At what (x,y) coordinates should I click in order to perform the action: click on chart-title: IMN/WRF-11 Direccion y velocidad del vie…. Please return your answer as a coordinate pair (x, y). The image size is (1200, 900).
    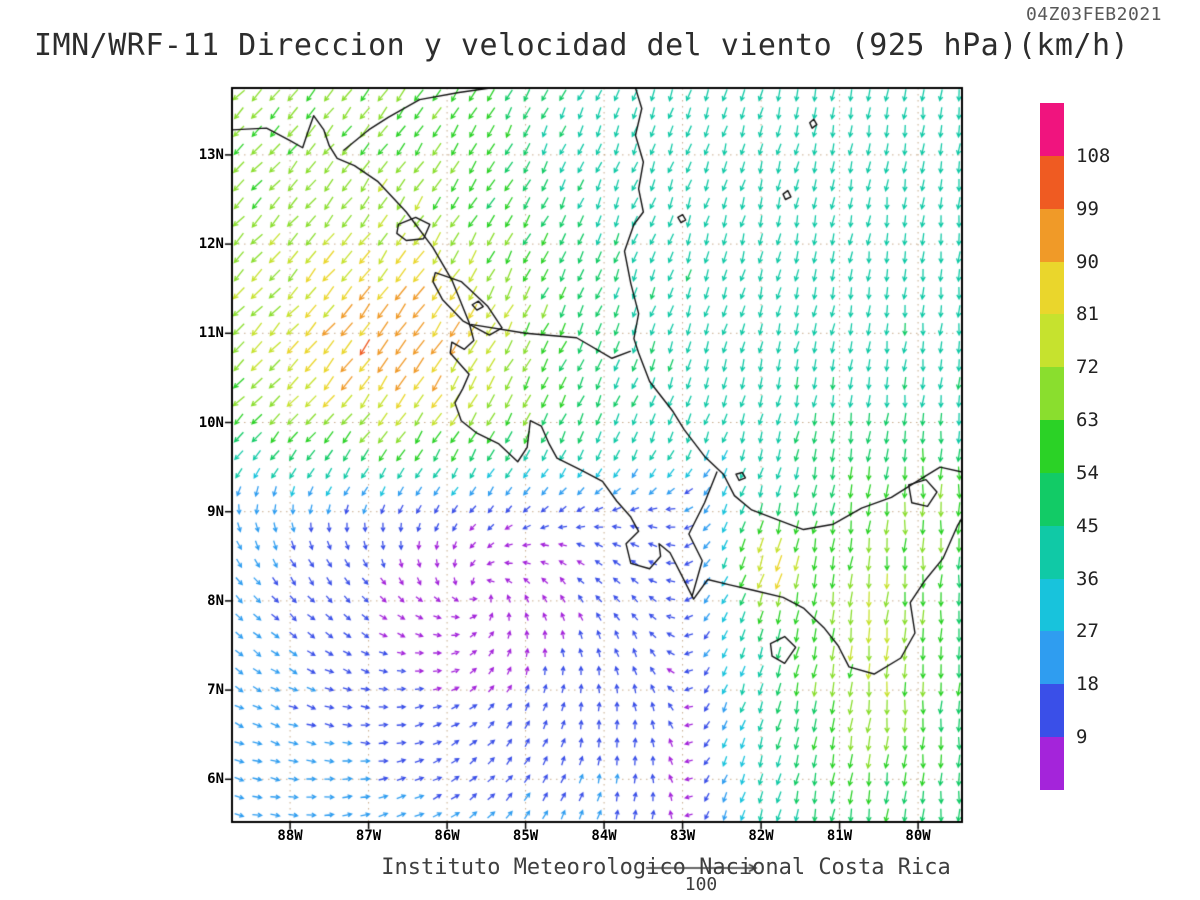
    Looking at the image, I should click on (582, 45).